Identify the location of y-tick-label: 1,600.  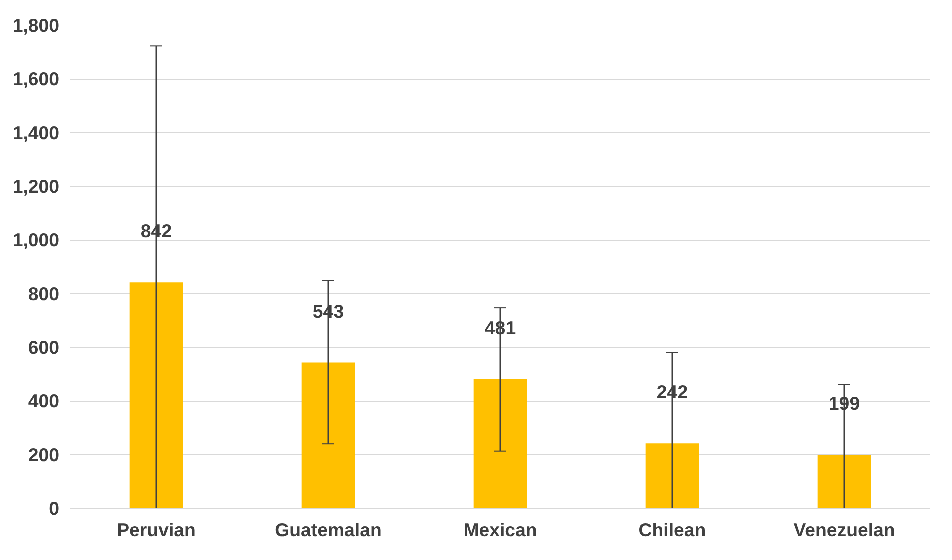
(36, 79).